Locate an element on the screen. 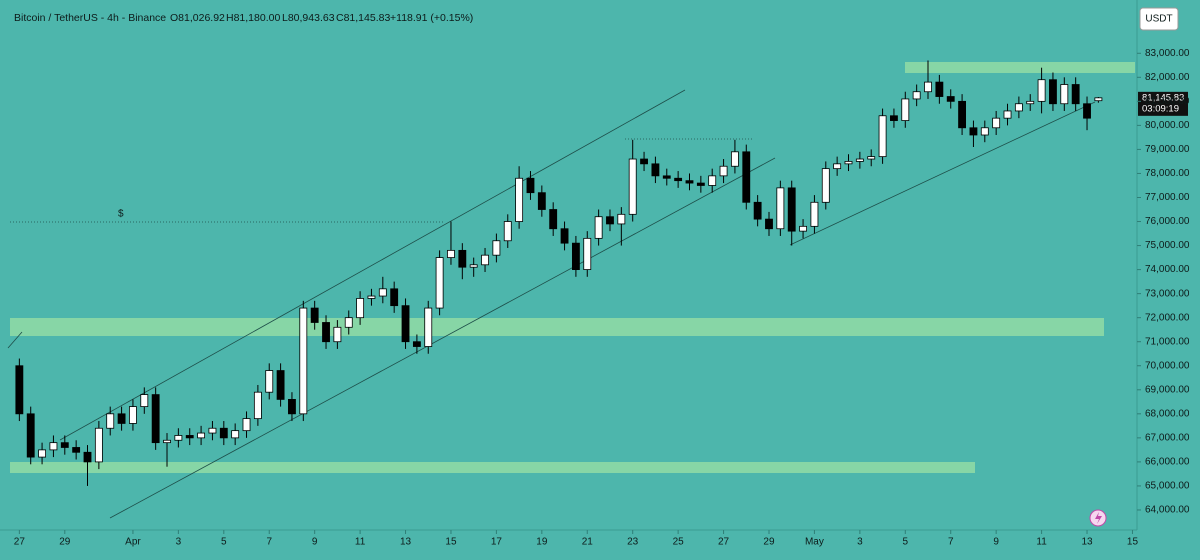 This screenshot has height=560, width=1200. y-tick-label: 67,000.00 is located at coordinates (1167, 438).